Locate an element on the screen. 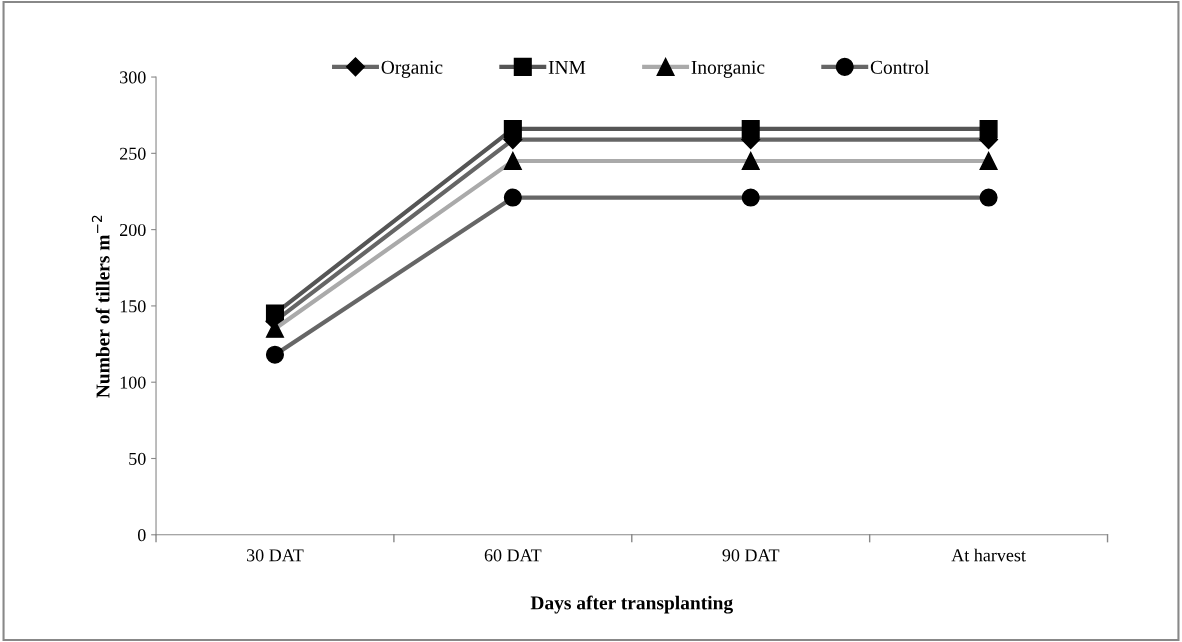 The height and width of the screenshot is (642, 1182). y-axis-title: Number of tillers m$^{−2}$ is located at coordinates (100, 306).